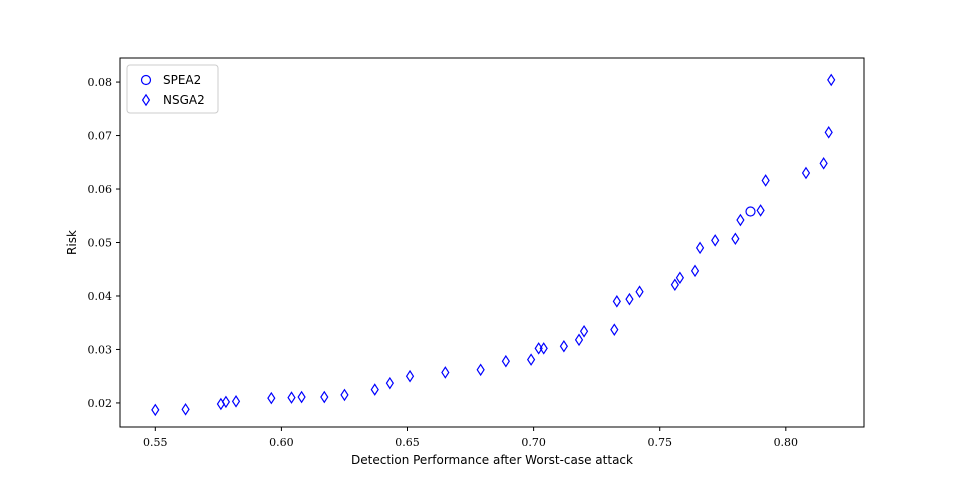 The image size is (960, 480). Describe the element at coordinates (786, 442) in the screenshot. I see `x-tick-label: 0.80` at that location.